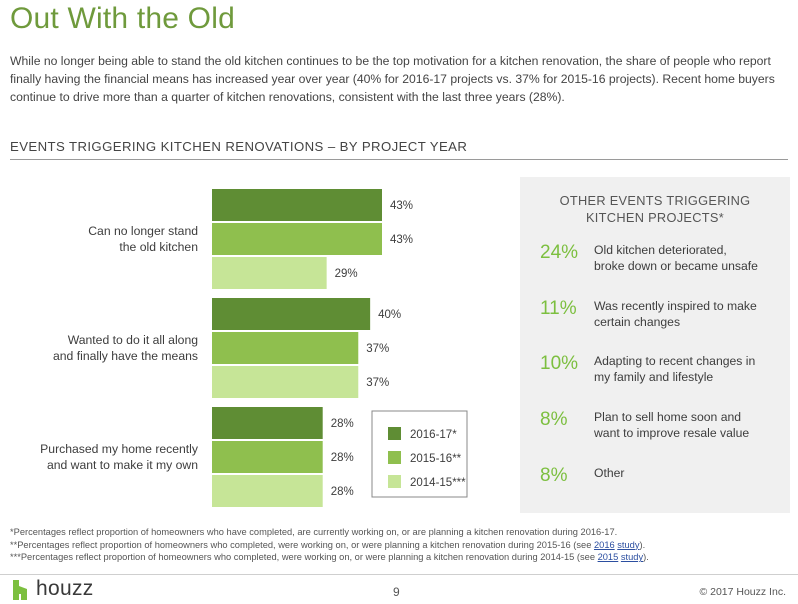  I want to click on category-label: and finally have the means, so click(125, 356).